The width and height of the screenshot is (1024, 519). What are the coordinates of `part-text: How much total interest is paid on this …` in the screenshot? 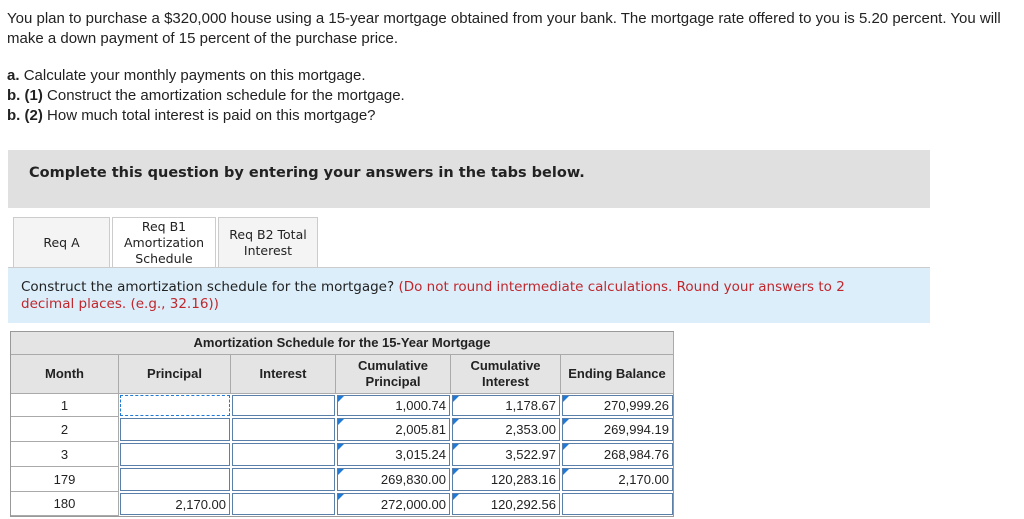 It's located at (211, 115).